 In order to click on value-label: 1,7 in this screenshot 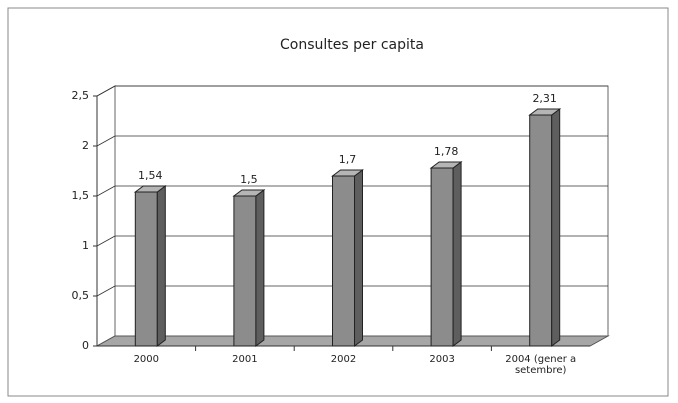, I will do `click(348, 159)`.